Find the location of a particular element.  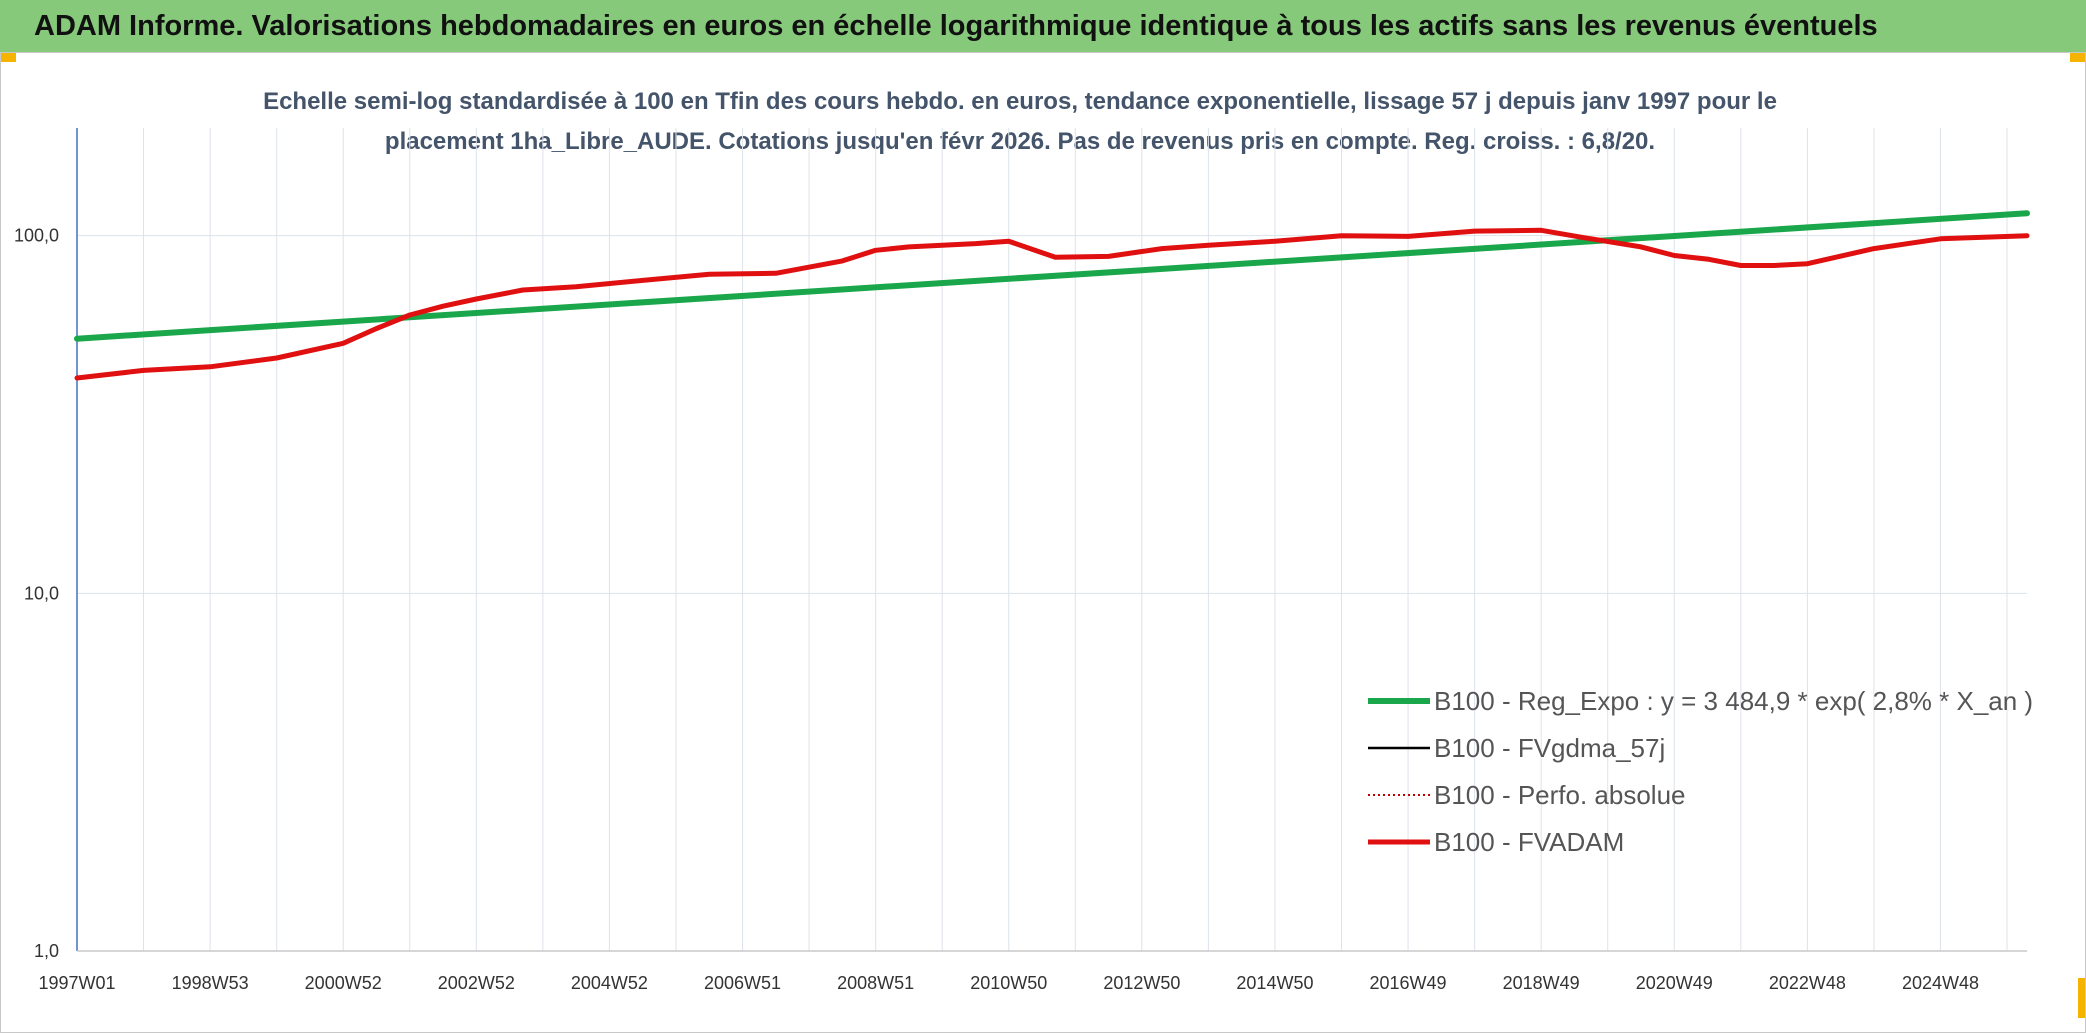

x-tick-label: 1998W53 is located at coordinates (210, 983).